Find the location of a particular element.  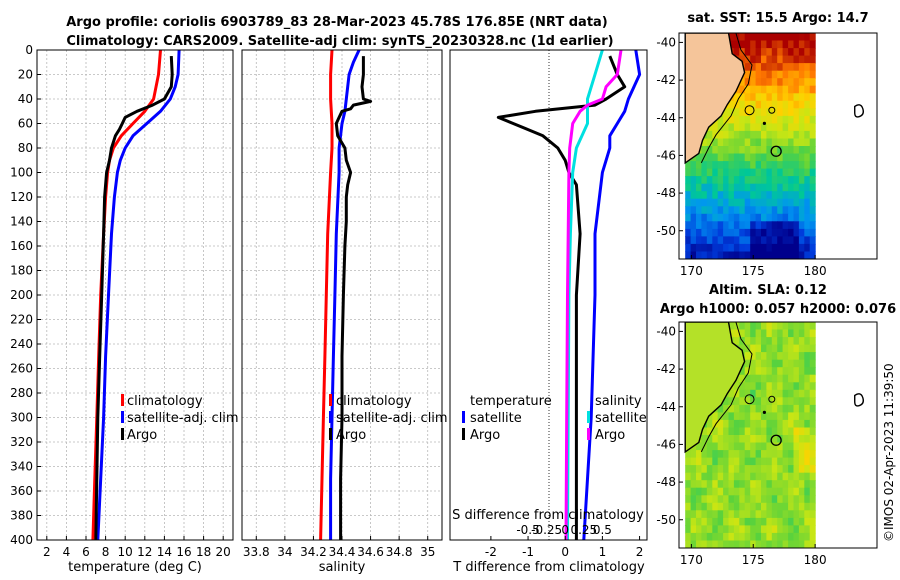

y-tick-label: 400 is located at coordinates (21, 540).